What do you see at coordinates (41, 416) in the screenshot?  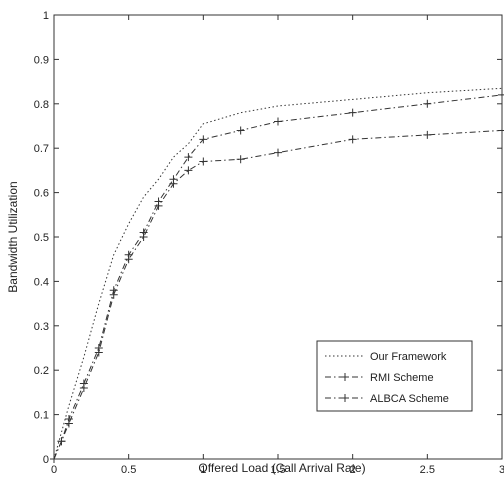 I see `y-tick-label: 0.1` at bounding box center [41, 416].